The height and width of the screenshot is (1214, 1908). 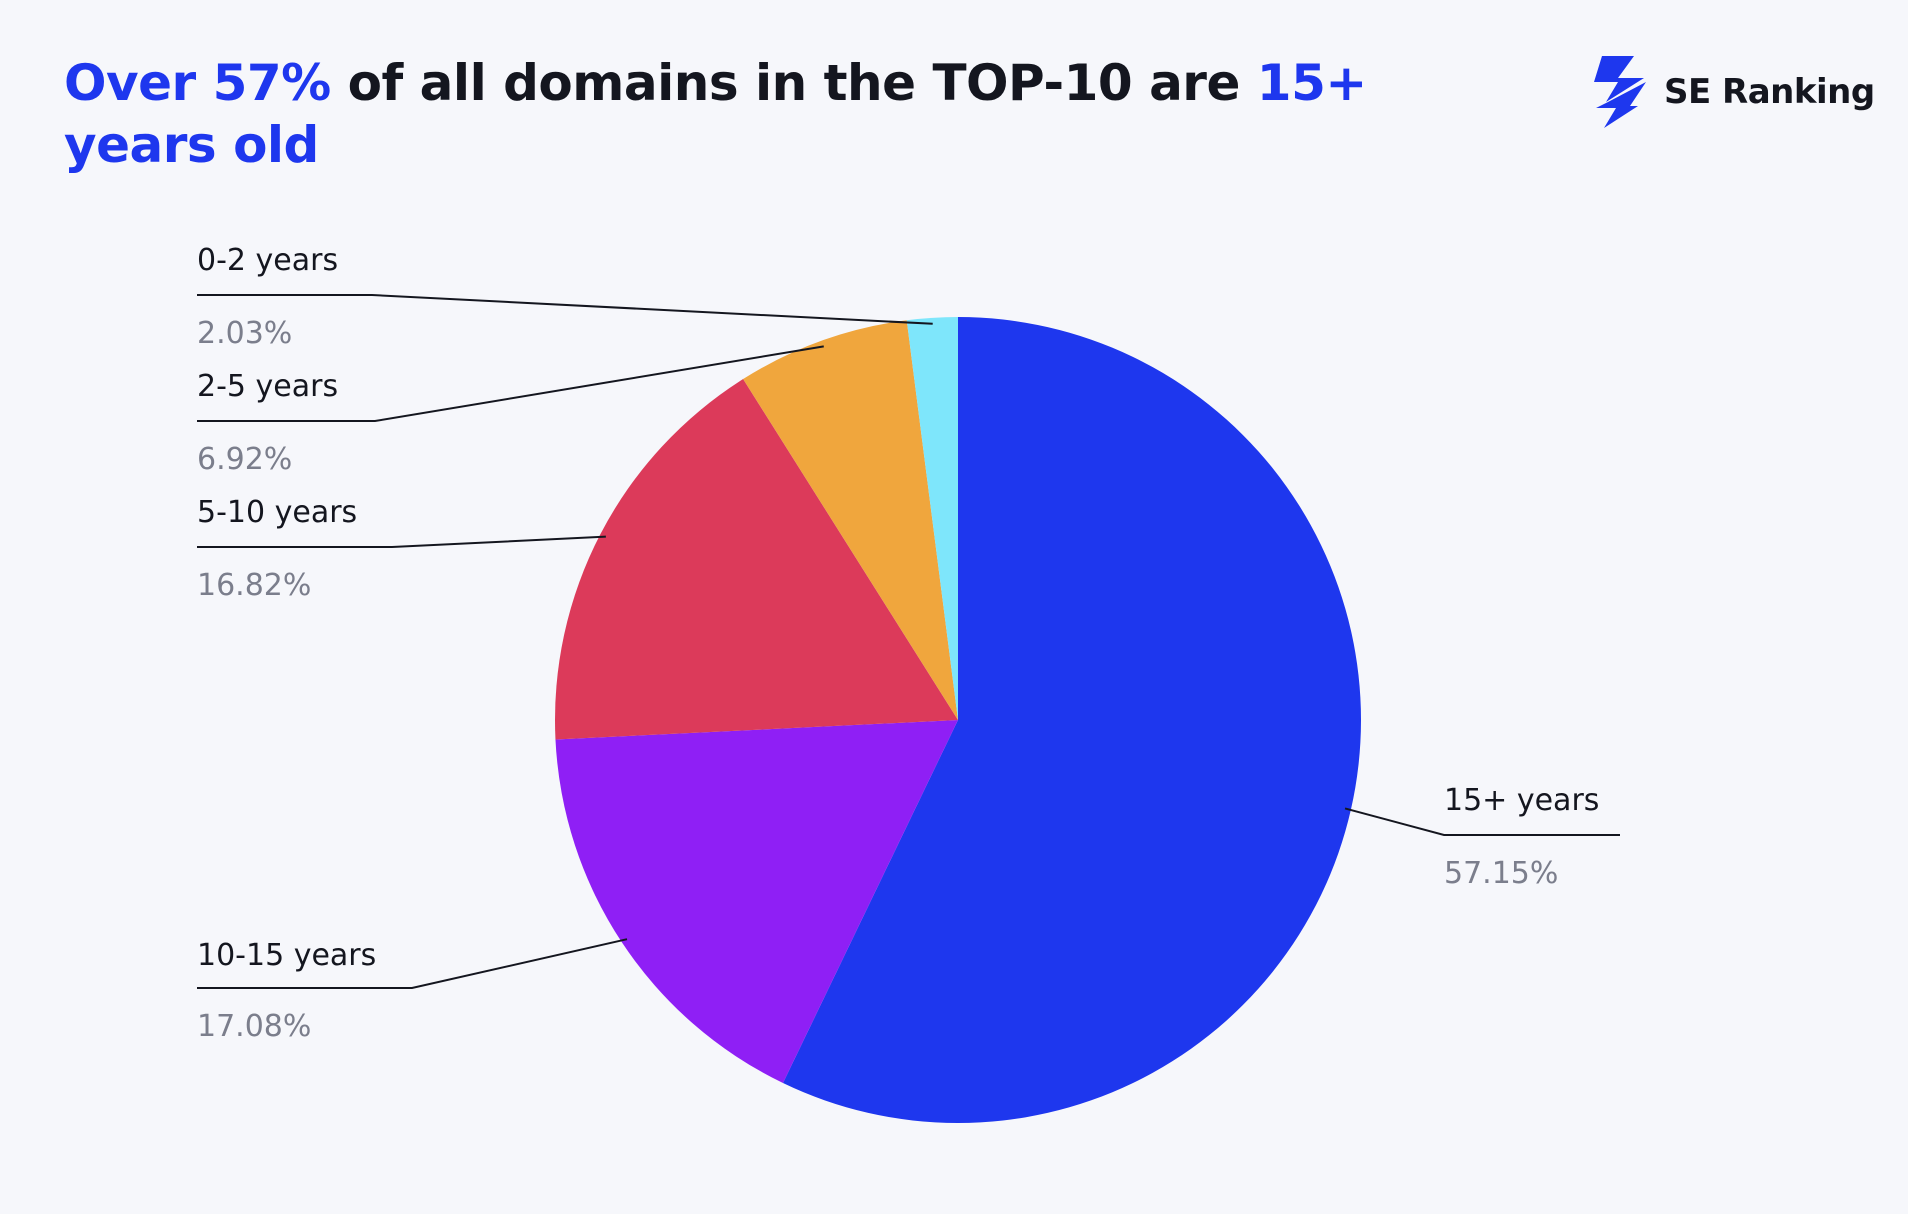 What do you see at coordinates (244, 459) in the screenshot?
I see `slice-value-label: 6.92%` at bounding box center [244, 459].